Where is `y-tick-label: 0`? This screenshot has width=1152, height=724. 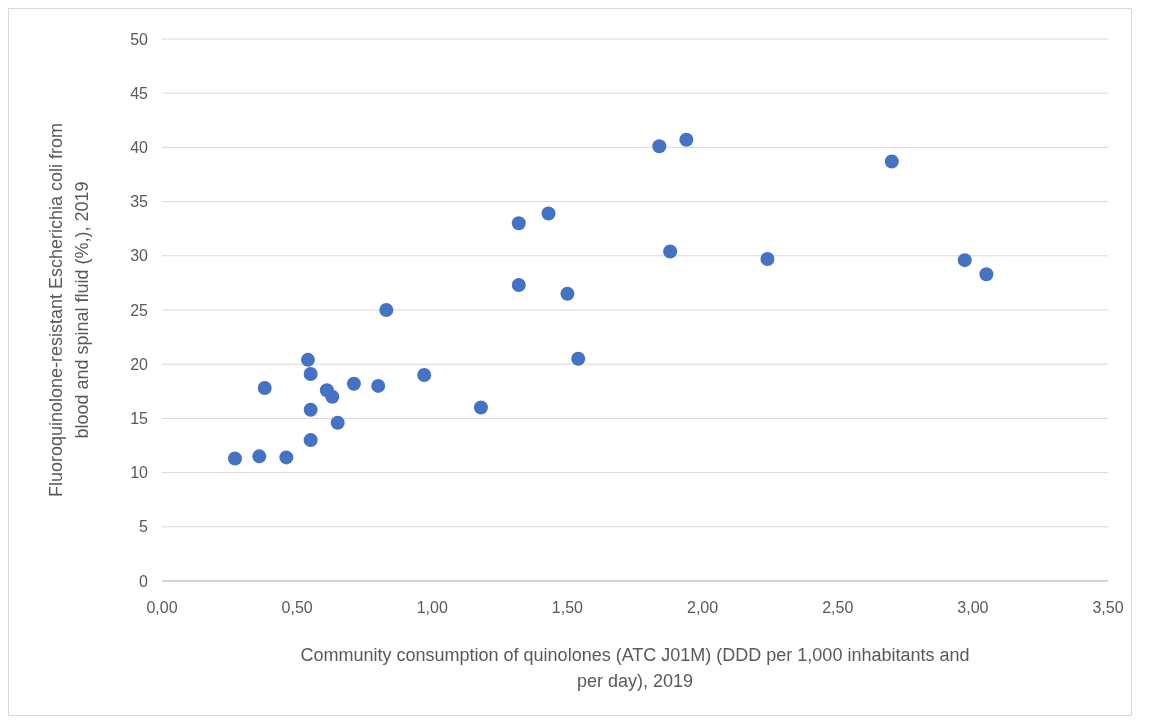
y-tick-label: 0 is located at coordinates (144, 581).